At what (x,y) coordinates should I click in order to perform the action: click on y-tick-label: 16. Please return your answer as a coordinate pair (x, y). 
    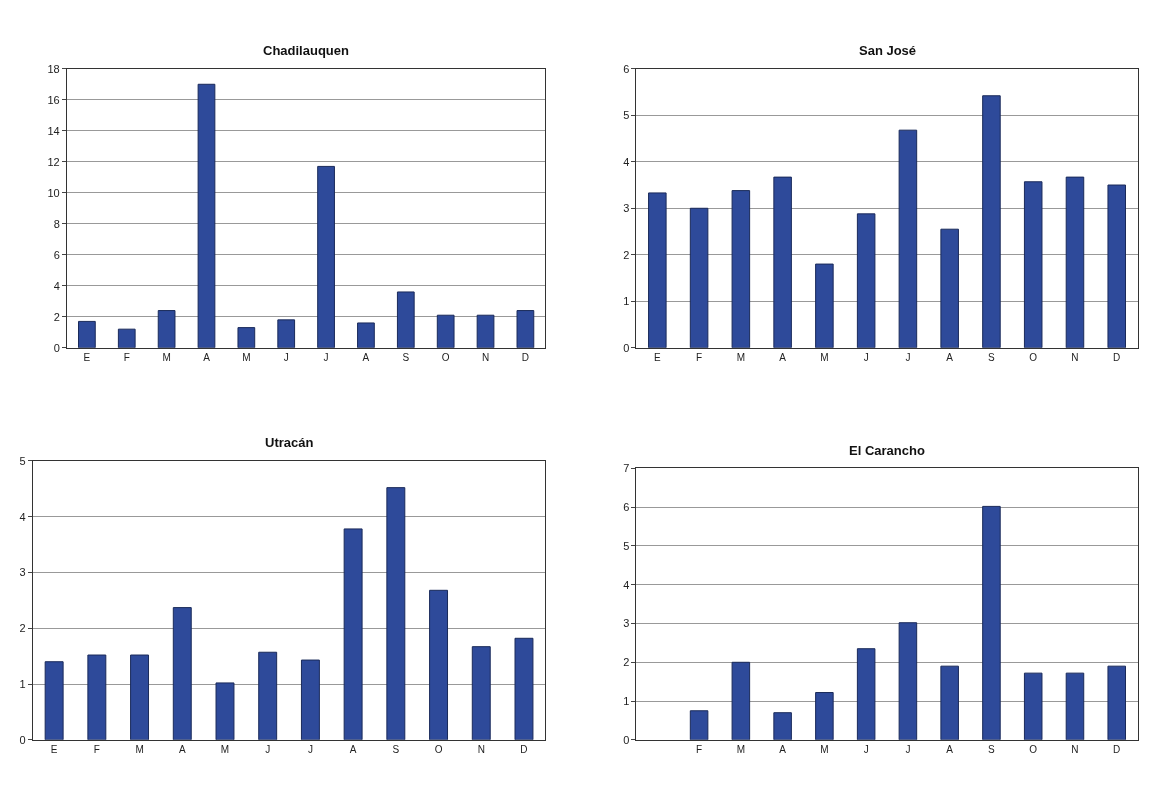
    Looking at the image, I should click on (53, 99).